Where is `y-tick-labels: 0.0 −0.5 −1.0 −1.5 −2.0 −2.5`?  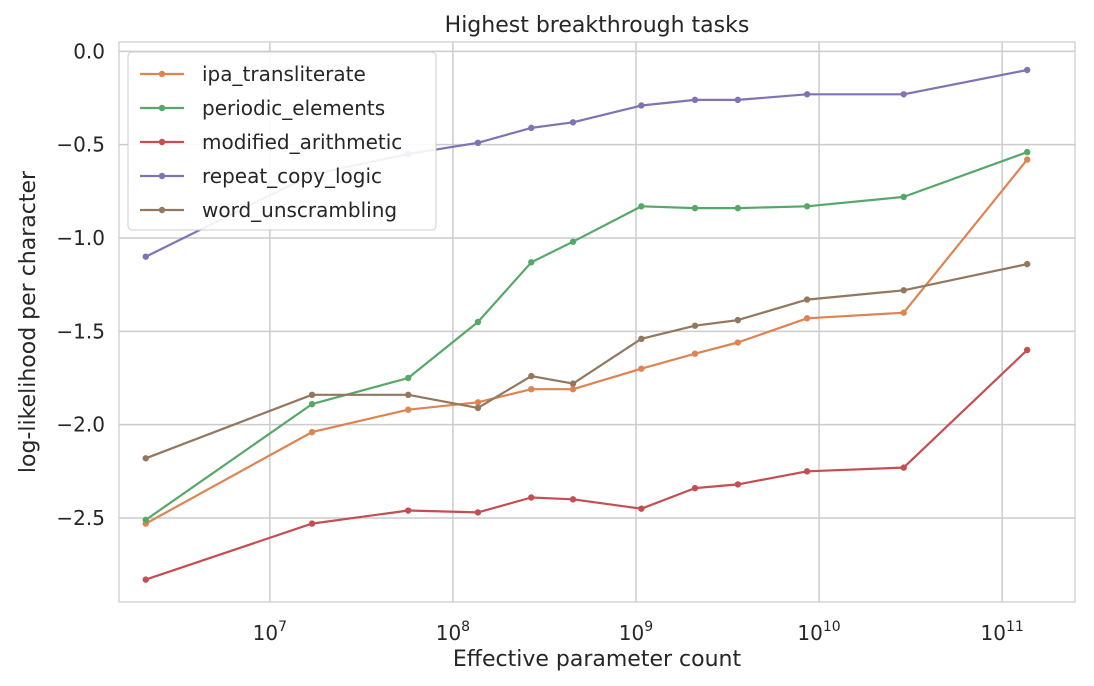
y-tick-labels: 0.0 −0.5 −1.0 −1.5 −2.0 −2.5 is located at coordinates (80, 284).